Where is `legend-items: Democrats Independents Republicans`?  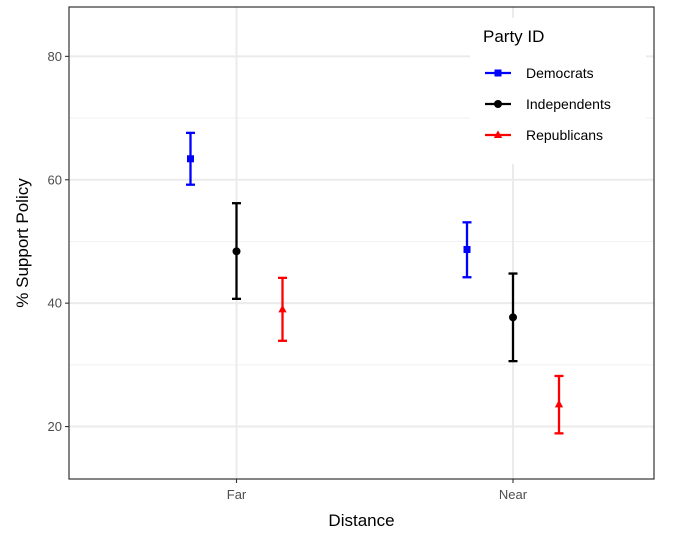
legend-items: Democrats Independents Republicans is located at coordinates (548, 104).